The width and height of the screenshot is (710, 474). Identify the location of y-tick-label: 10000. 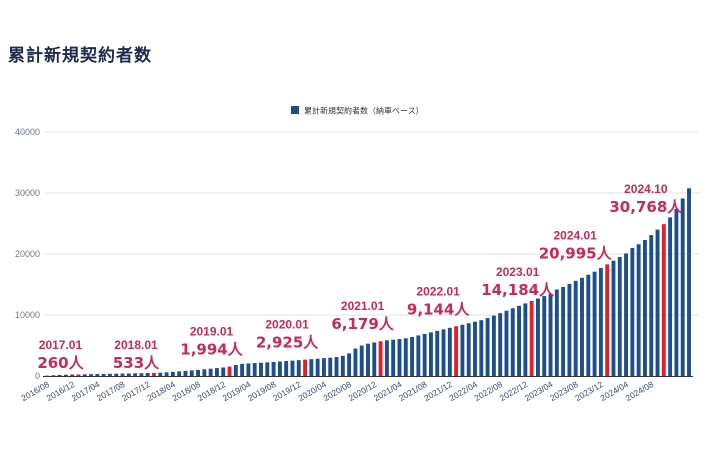
(27, 315).